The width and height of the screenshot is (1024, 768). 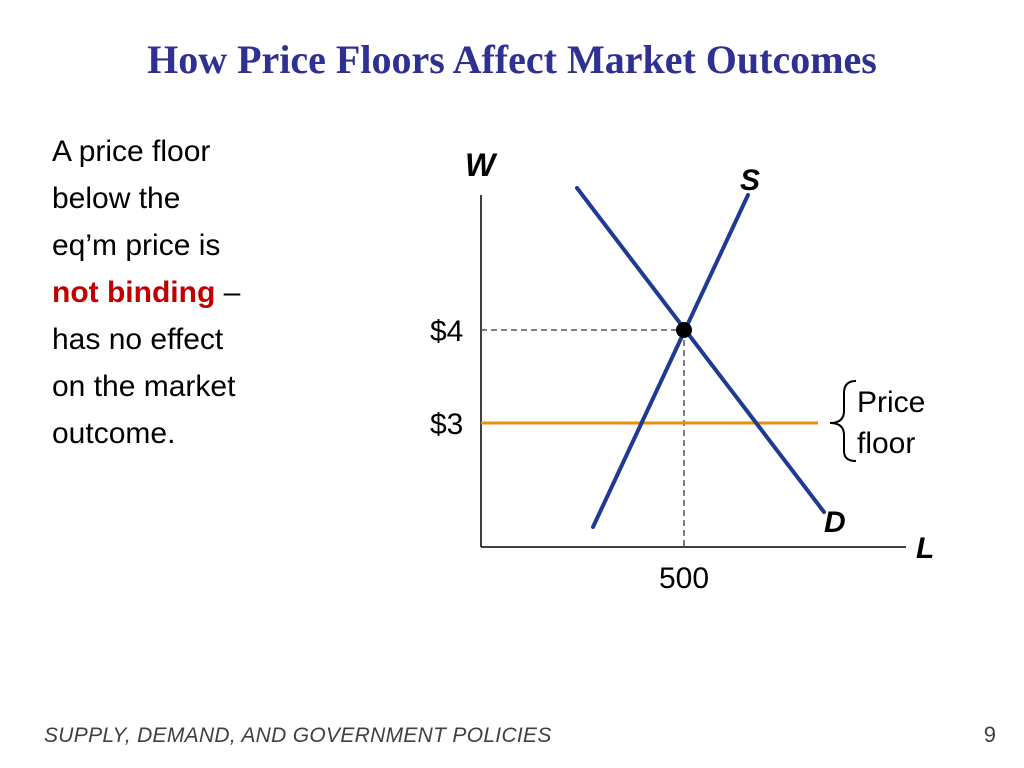 I want to click on body-line: outcome., so click(x=114, y=433).